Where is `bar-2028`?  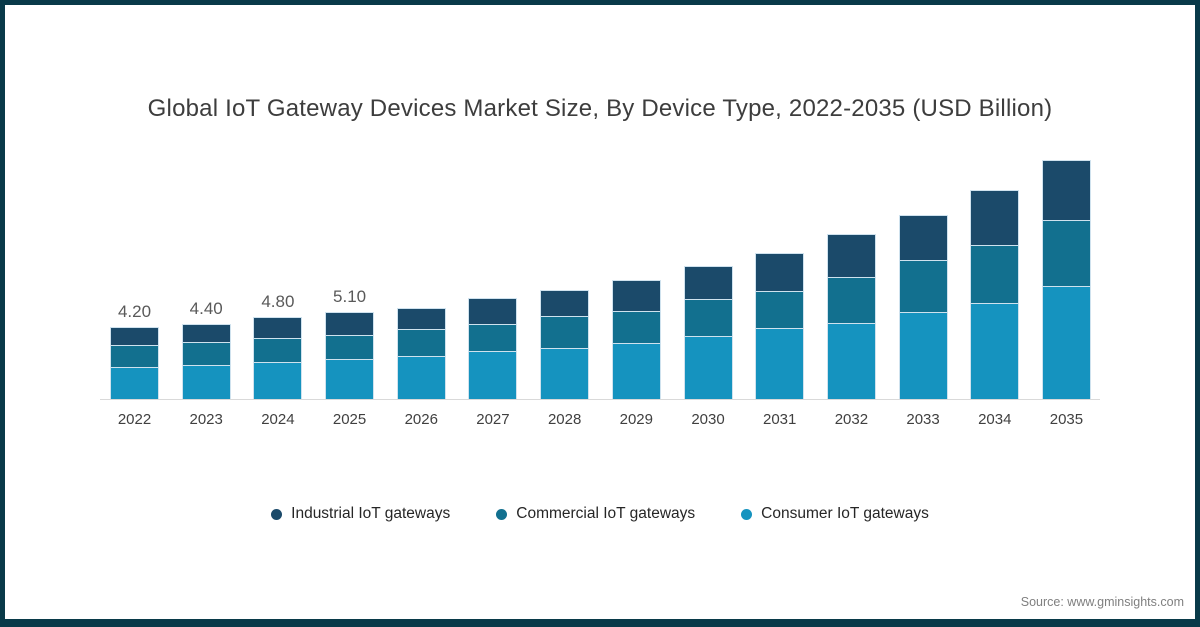 bar-2028 is located at coordinates (565, 345).